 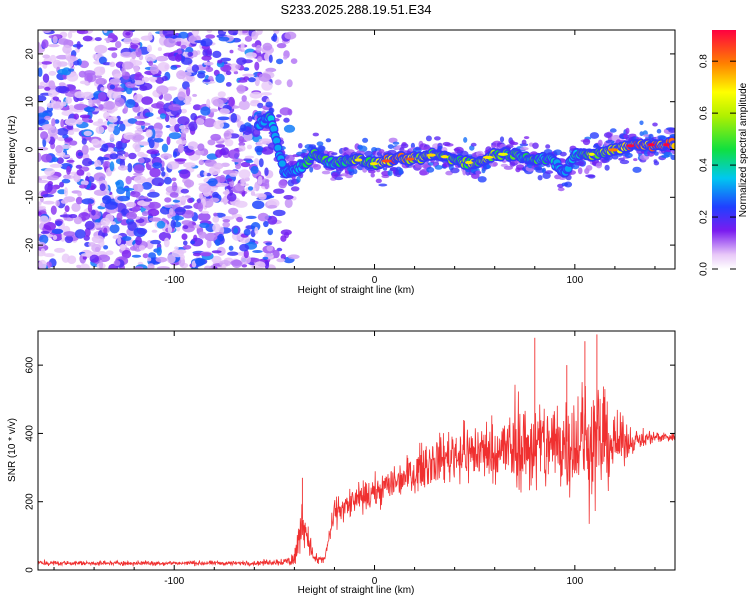 I want to click on snr-x-tick-label: -100, so click(x=174, y=581).